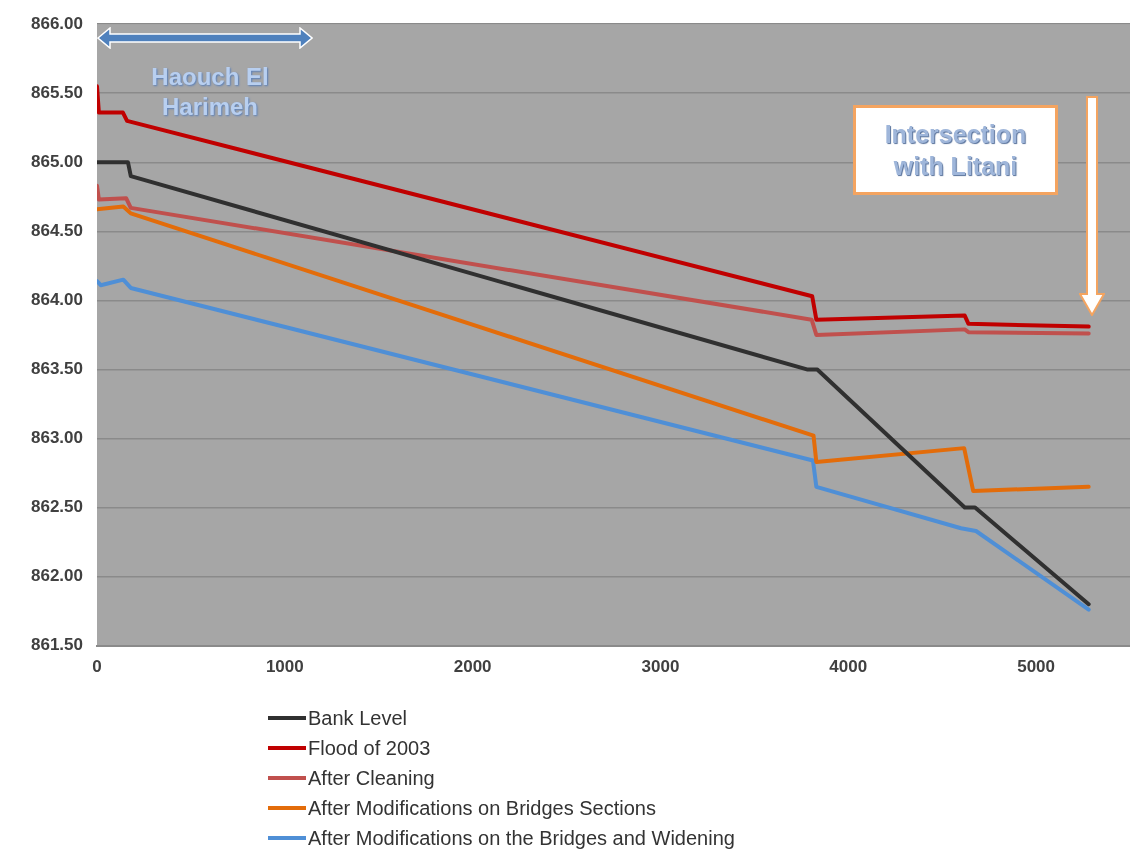  I want to click on legend-label: After Cleaning, so click(371, 778).